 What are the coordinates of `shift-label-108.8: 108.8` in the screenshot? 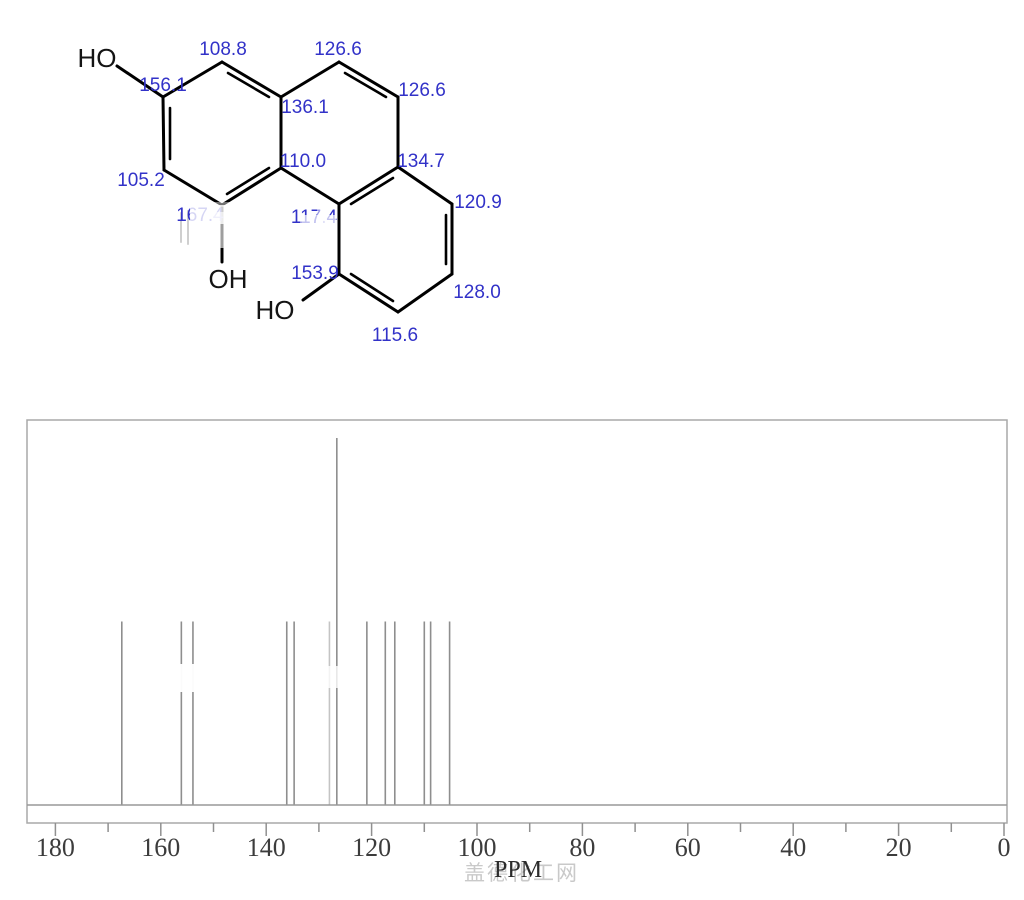 It's located at (223, 49).